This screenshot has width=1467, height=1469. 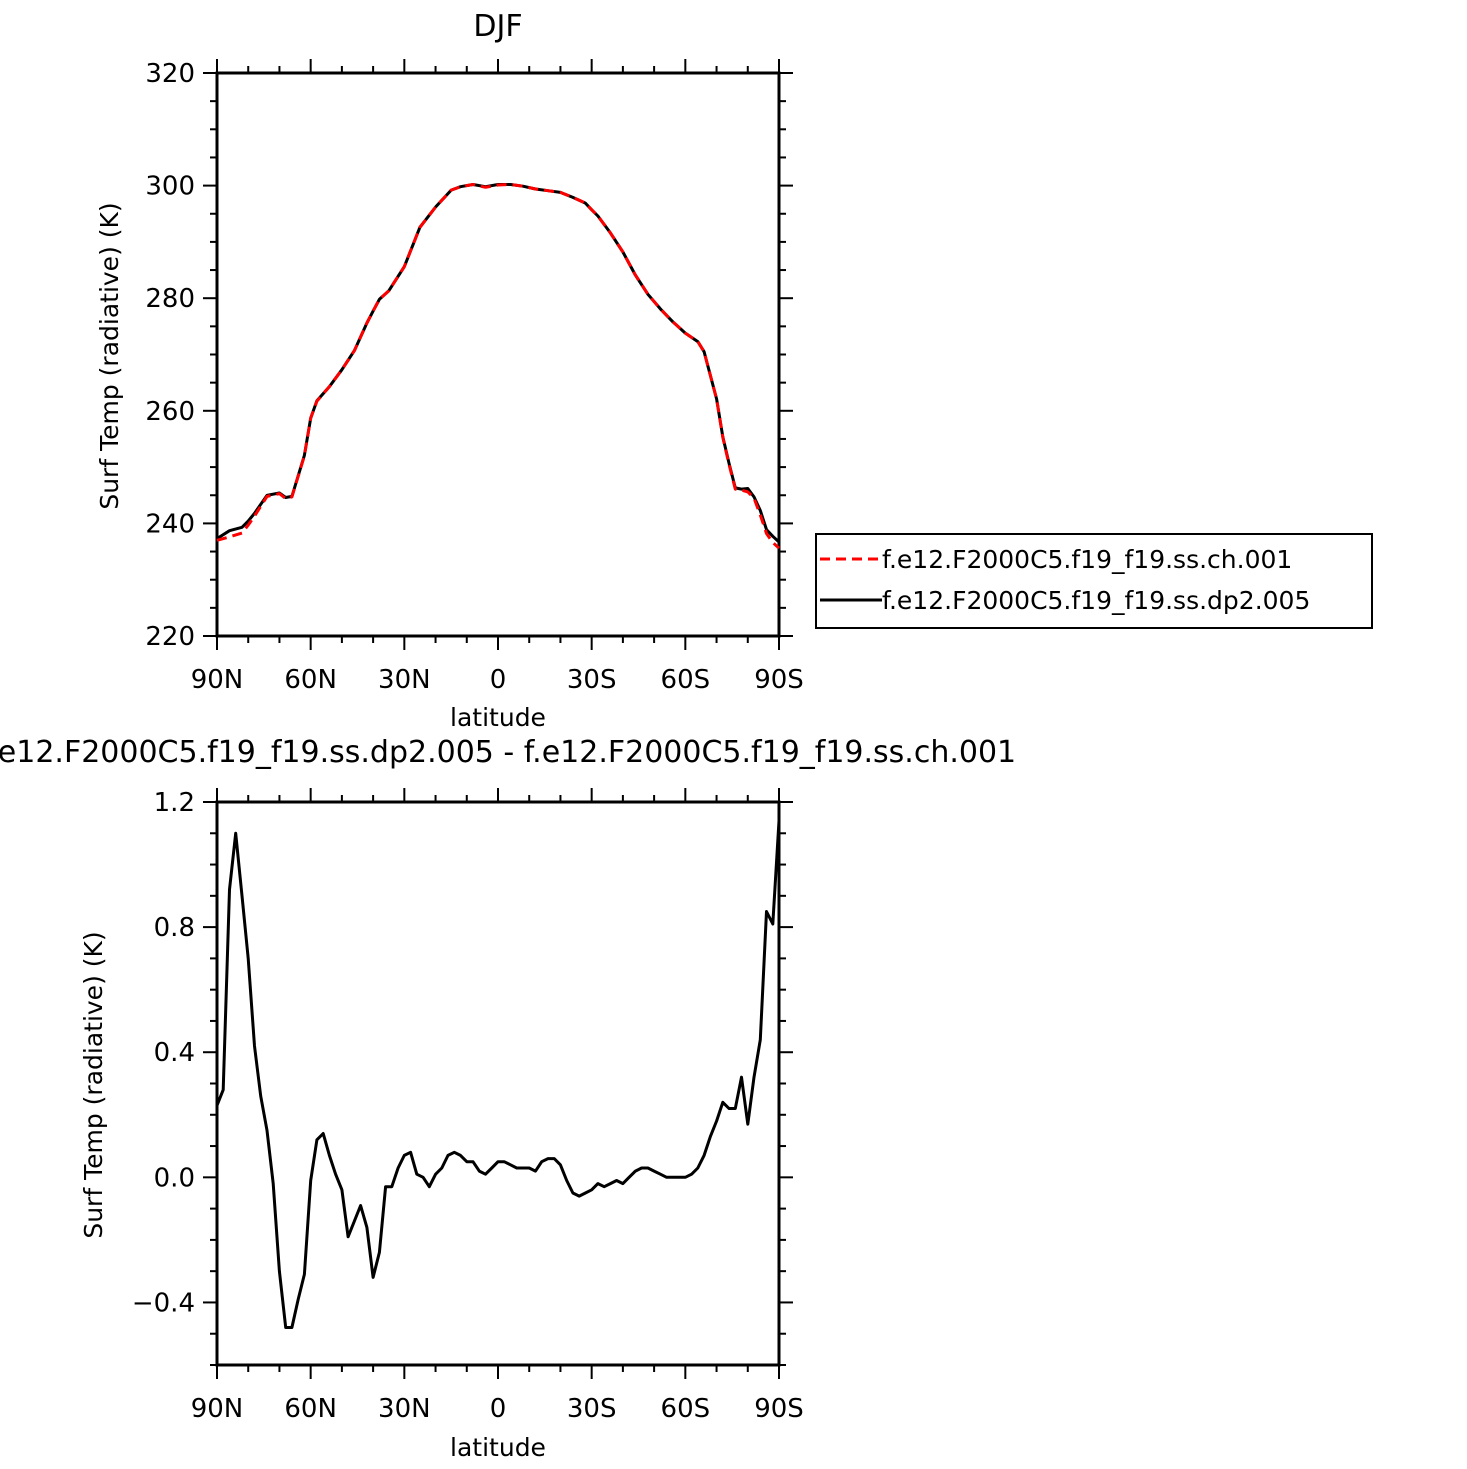 I want to click on bottom-y-axis-title: Surf Temp (radiative) (K), so click(x=93, y=1084).